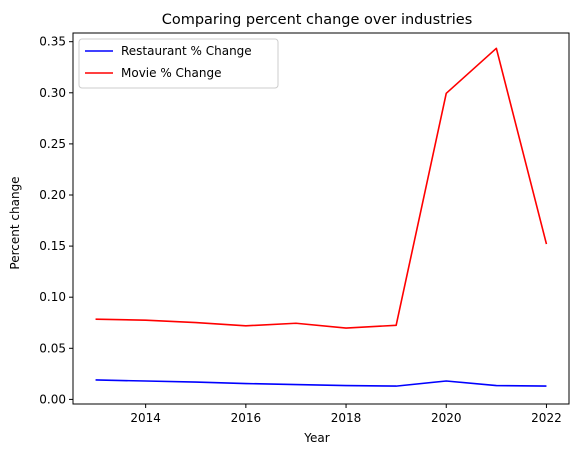  I want to click on legend-label: Movie % Change, so click(171, 73).